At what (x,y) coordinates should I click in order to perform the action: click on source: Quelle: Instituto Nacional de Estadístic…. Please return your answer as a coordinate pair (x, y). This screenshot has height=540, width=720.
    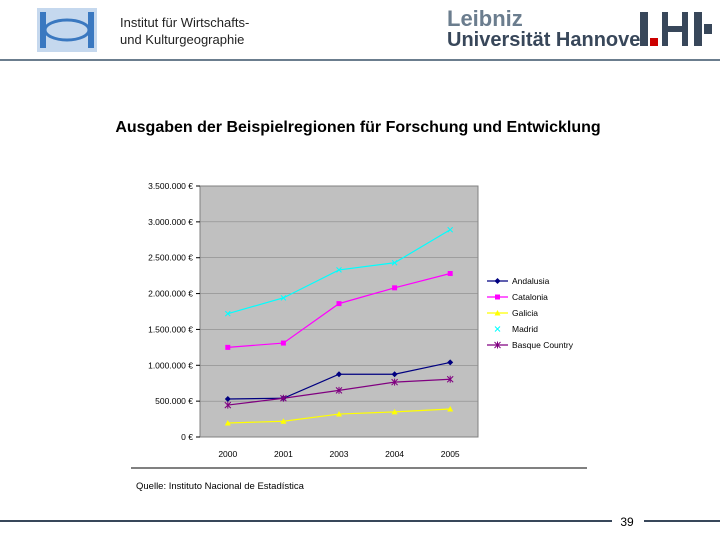
    Looking at the image, I should click on (220, 486).